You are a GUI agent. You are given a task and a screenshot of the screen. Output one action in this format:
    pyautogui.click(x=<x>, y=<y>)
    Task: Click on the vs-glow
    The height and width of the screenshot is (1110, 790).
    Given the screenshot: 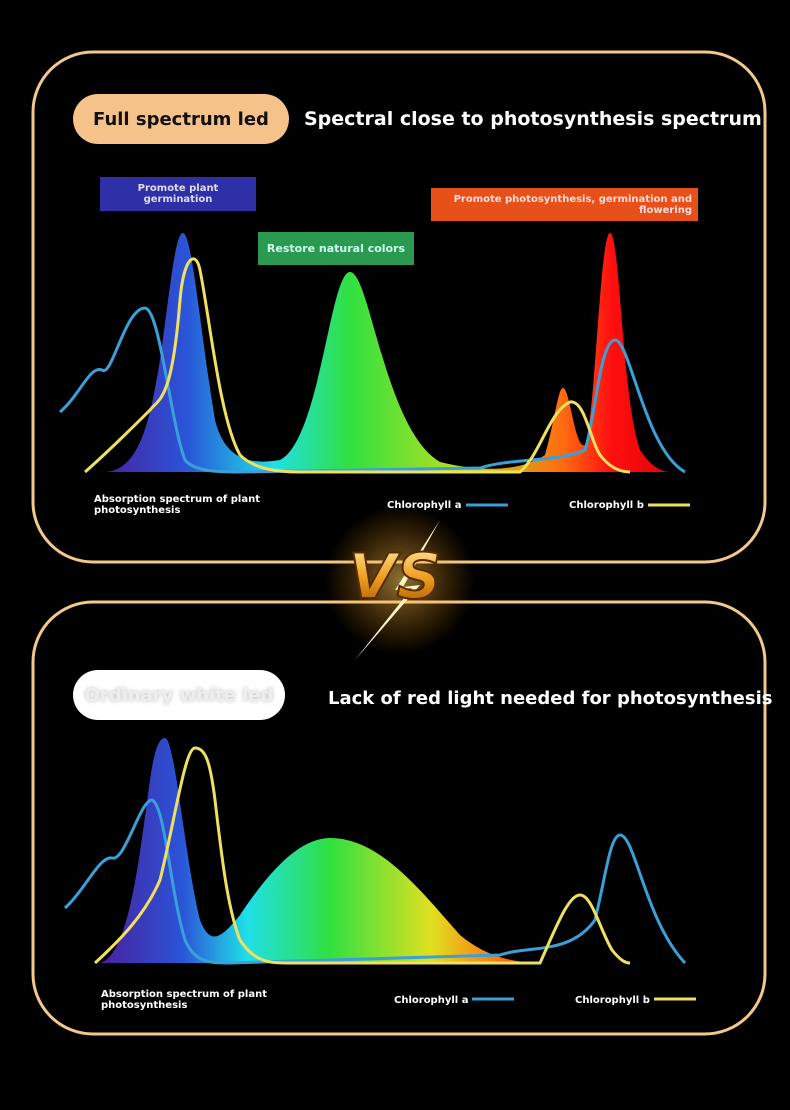 What is the action you would take?
    pyautogui.click(x=400, y=580)
    